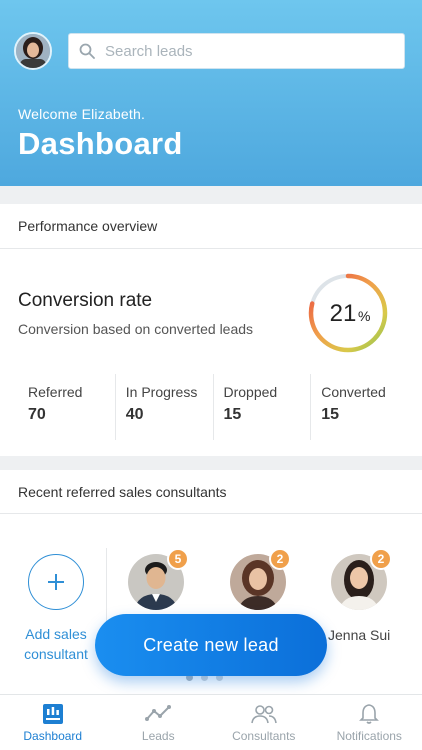  I want to click on consultant-count-badge: 5, so click(178, 559).